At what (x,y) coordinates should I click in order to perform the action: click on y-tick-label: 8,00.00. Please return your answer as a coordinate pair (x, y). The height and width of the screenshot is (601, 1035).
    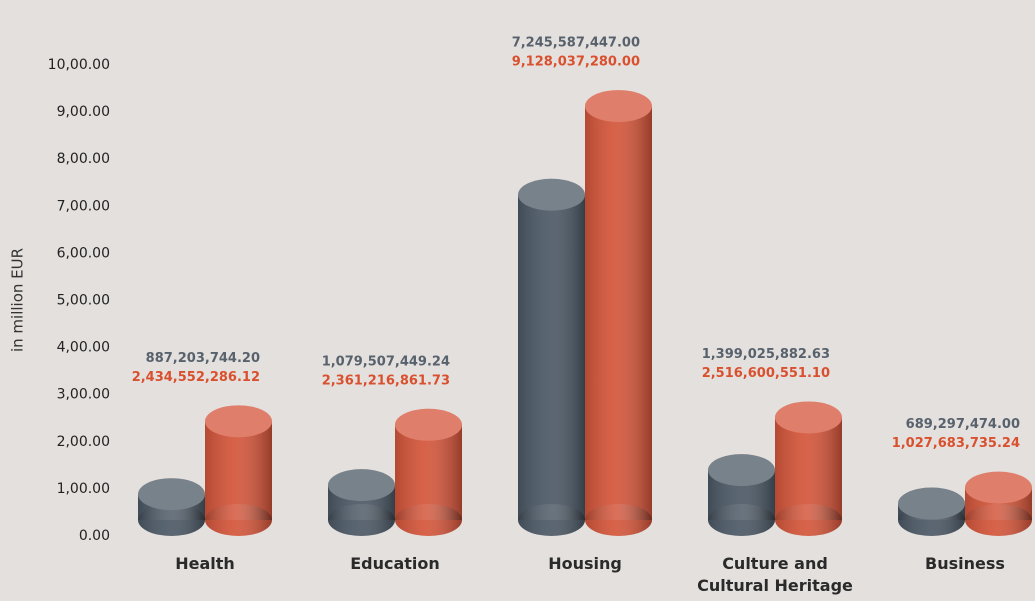
    Looking at the image, I should click on (83, 159).